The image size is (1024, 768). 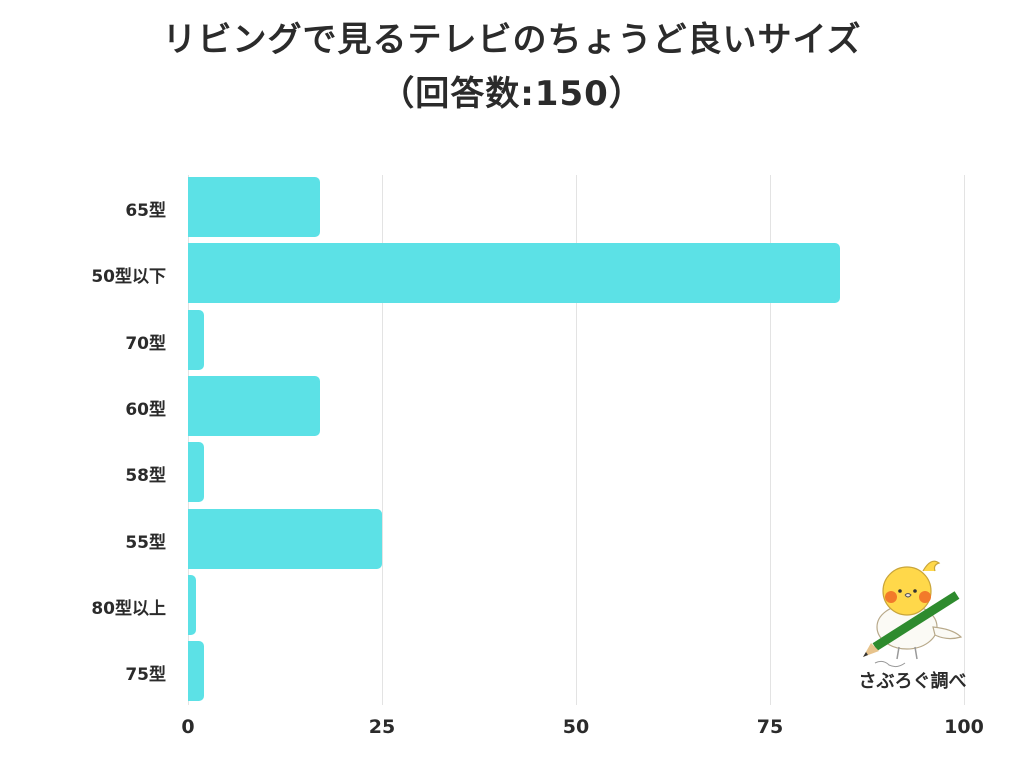 What do you see at coordinates (145, 476) in the screenshot?
I see `y-axis-label: 58型` at bounding box center [145, 476].